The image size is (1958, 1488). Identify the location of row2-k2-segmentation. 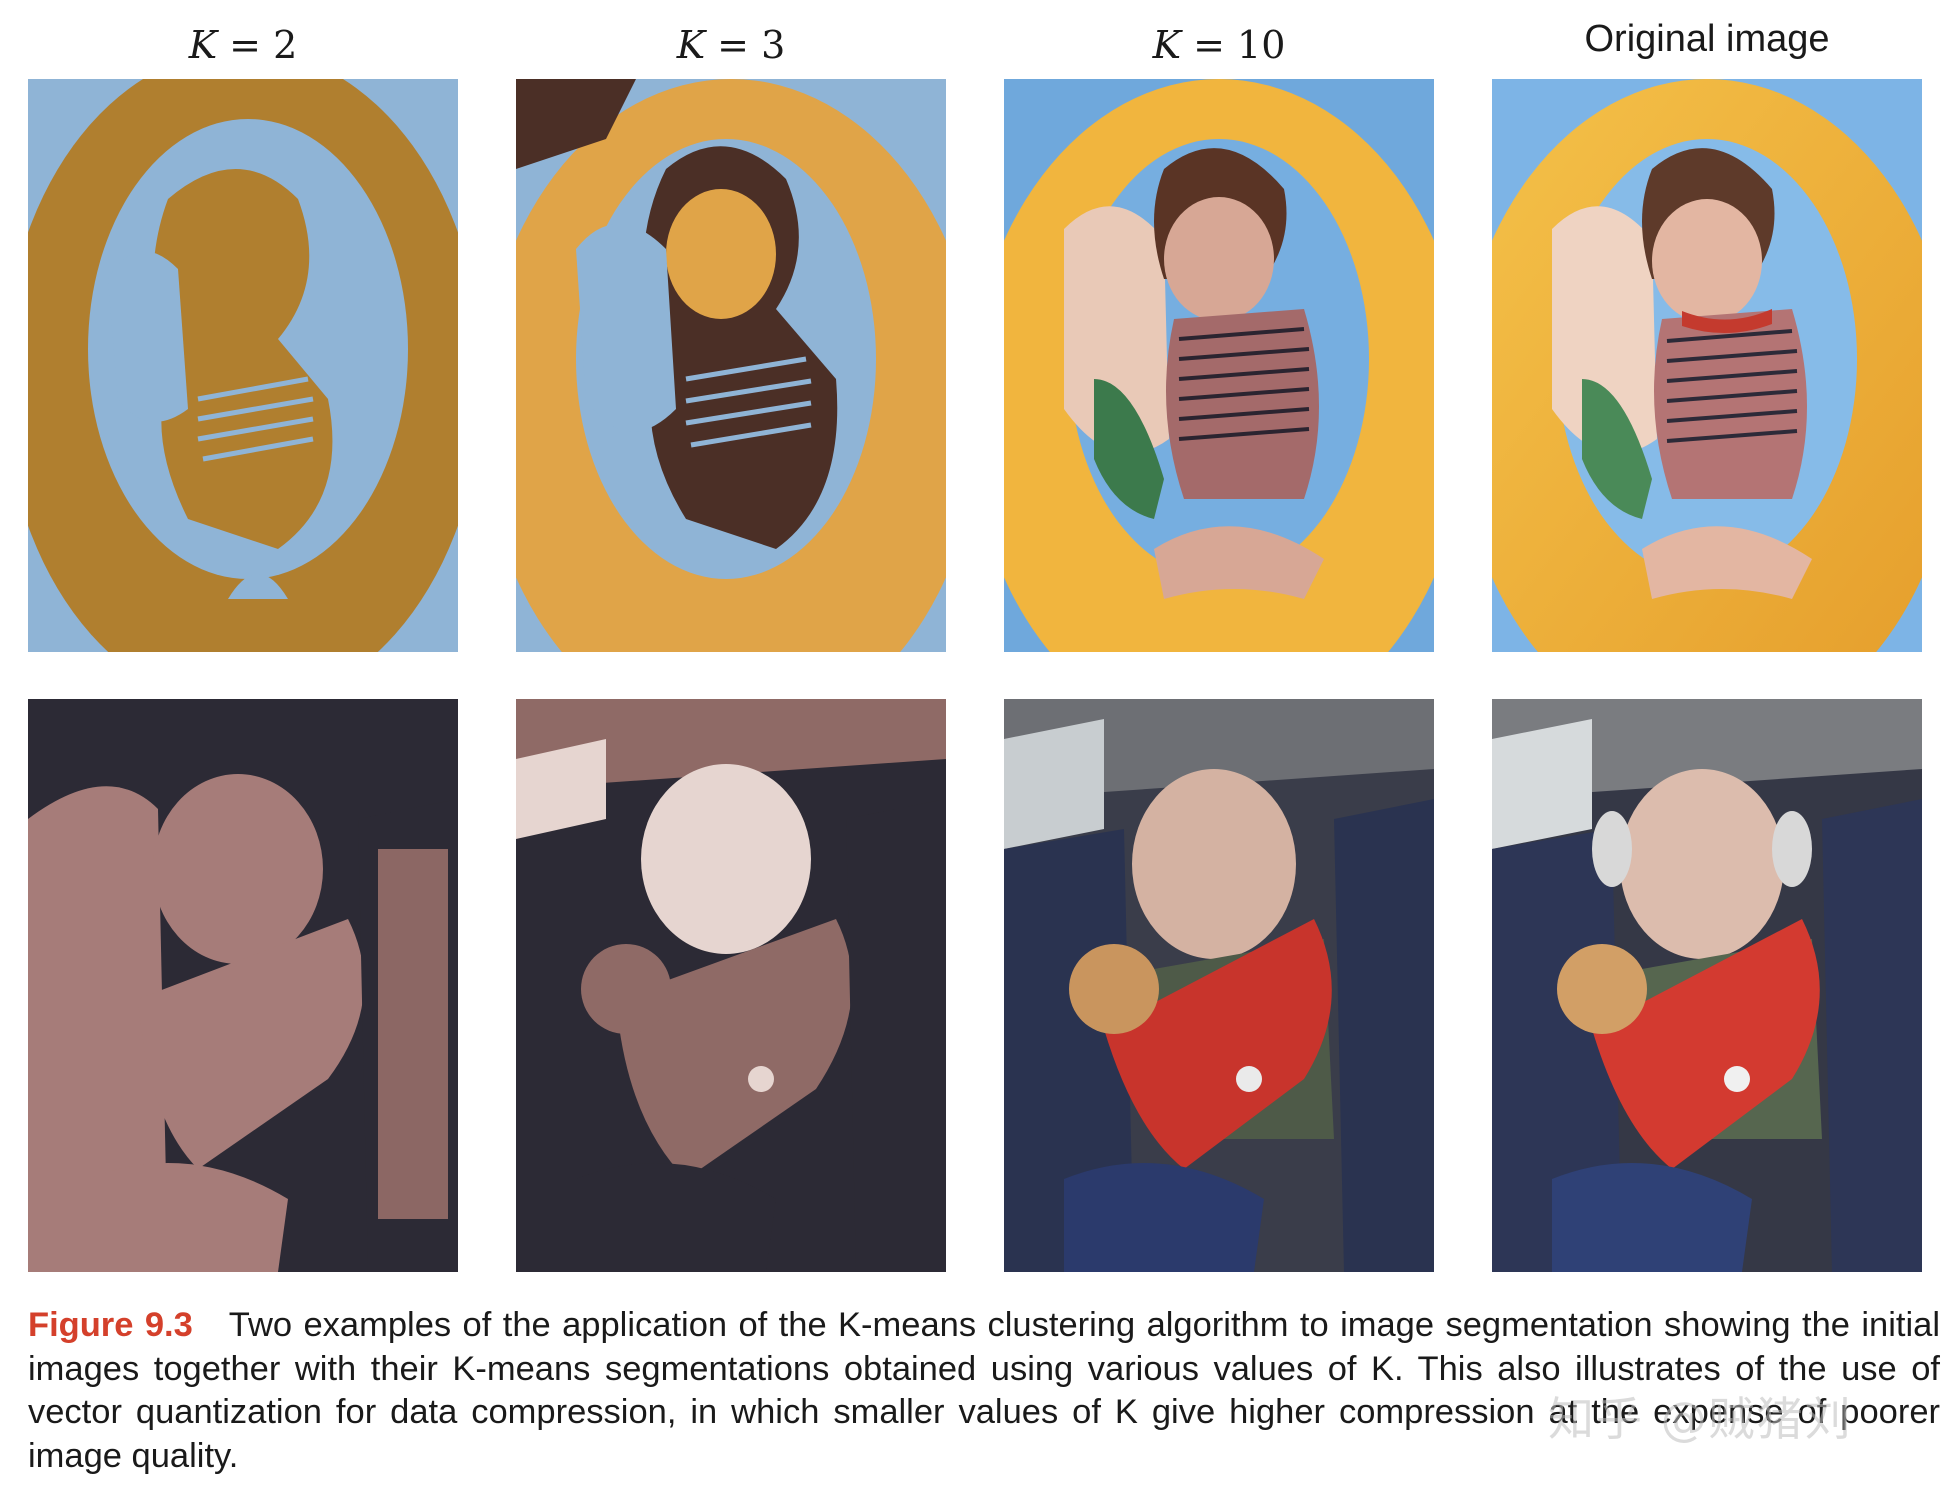
(243, 985).